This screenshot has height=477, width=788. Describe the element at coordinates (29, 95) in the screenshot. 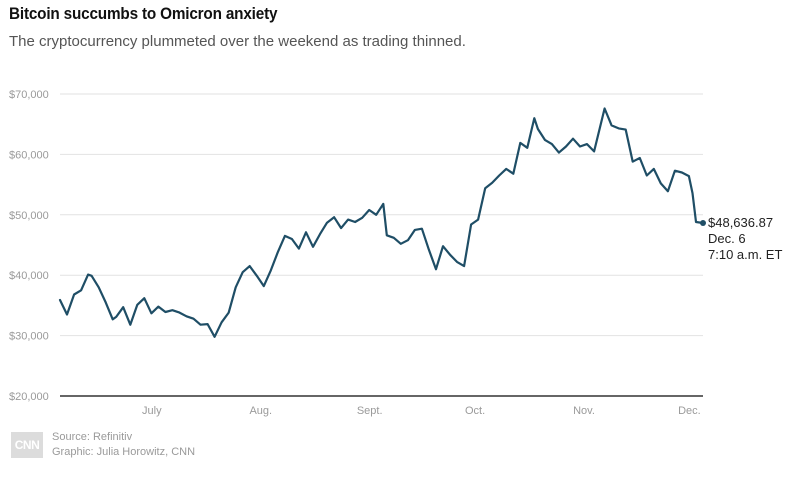

I see `y-tick-label: $70,000` at that location.